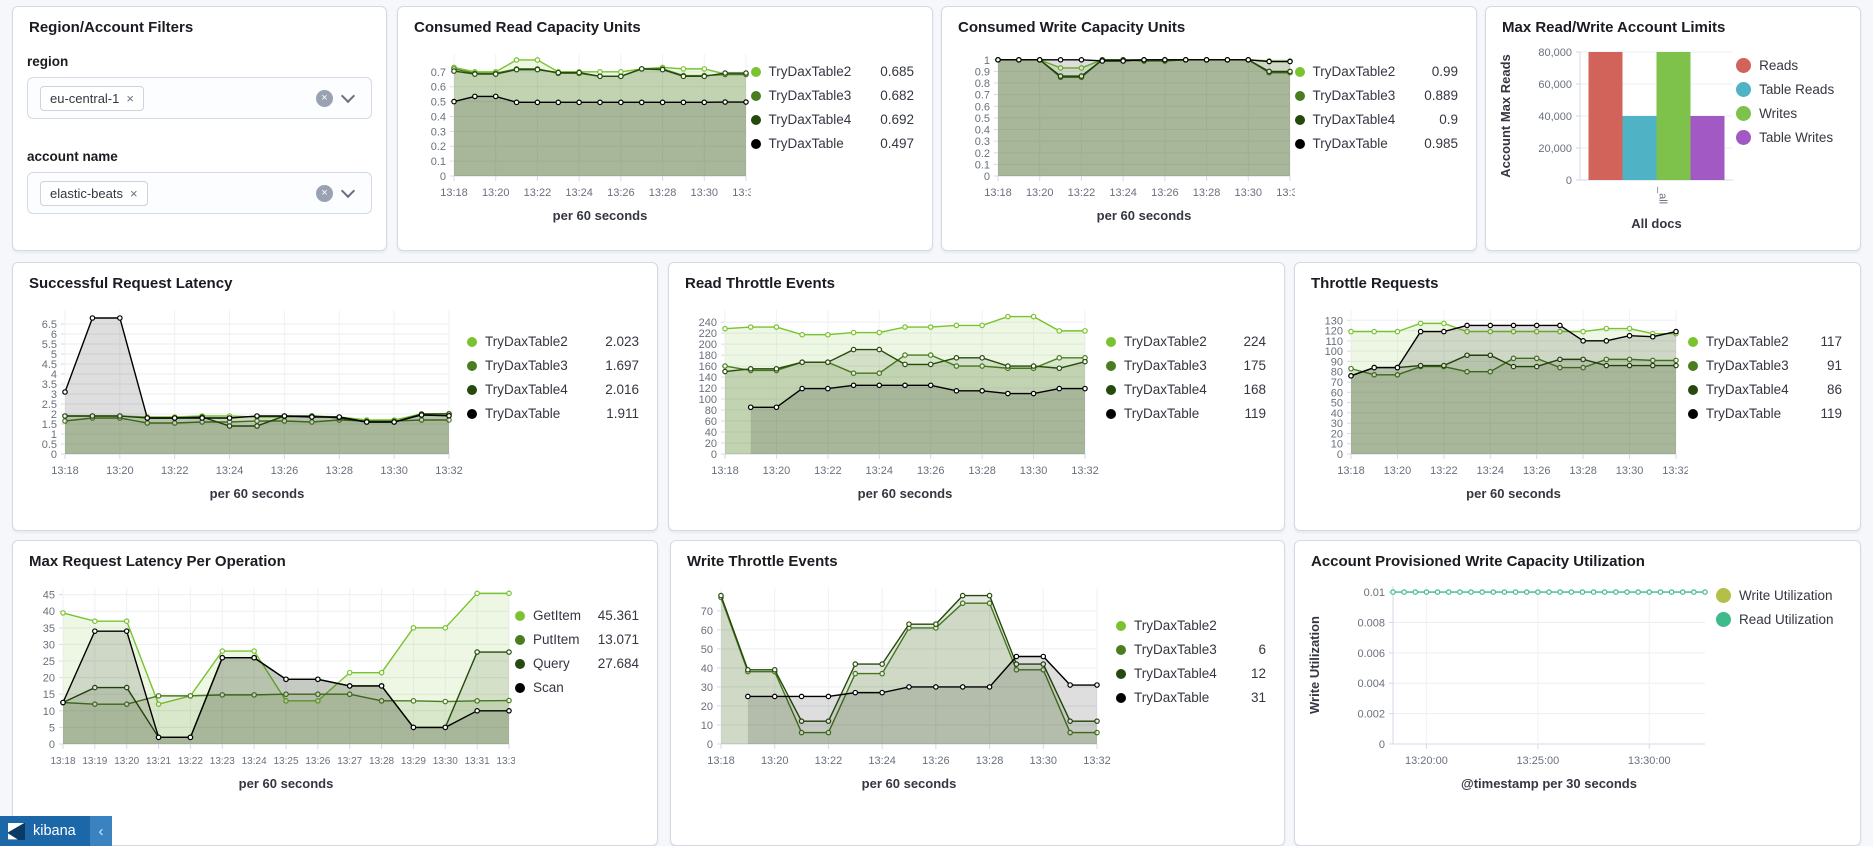 The width and height of the screenshot is (1873, 846). I want to click on legend-item-trydaxtable3: TryDaxTable3 91, so click(1764, 365).